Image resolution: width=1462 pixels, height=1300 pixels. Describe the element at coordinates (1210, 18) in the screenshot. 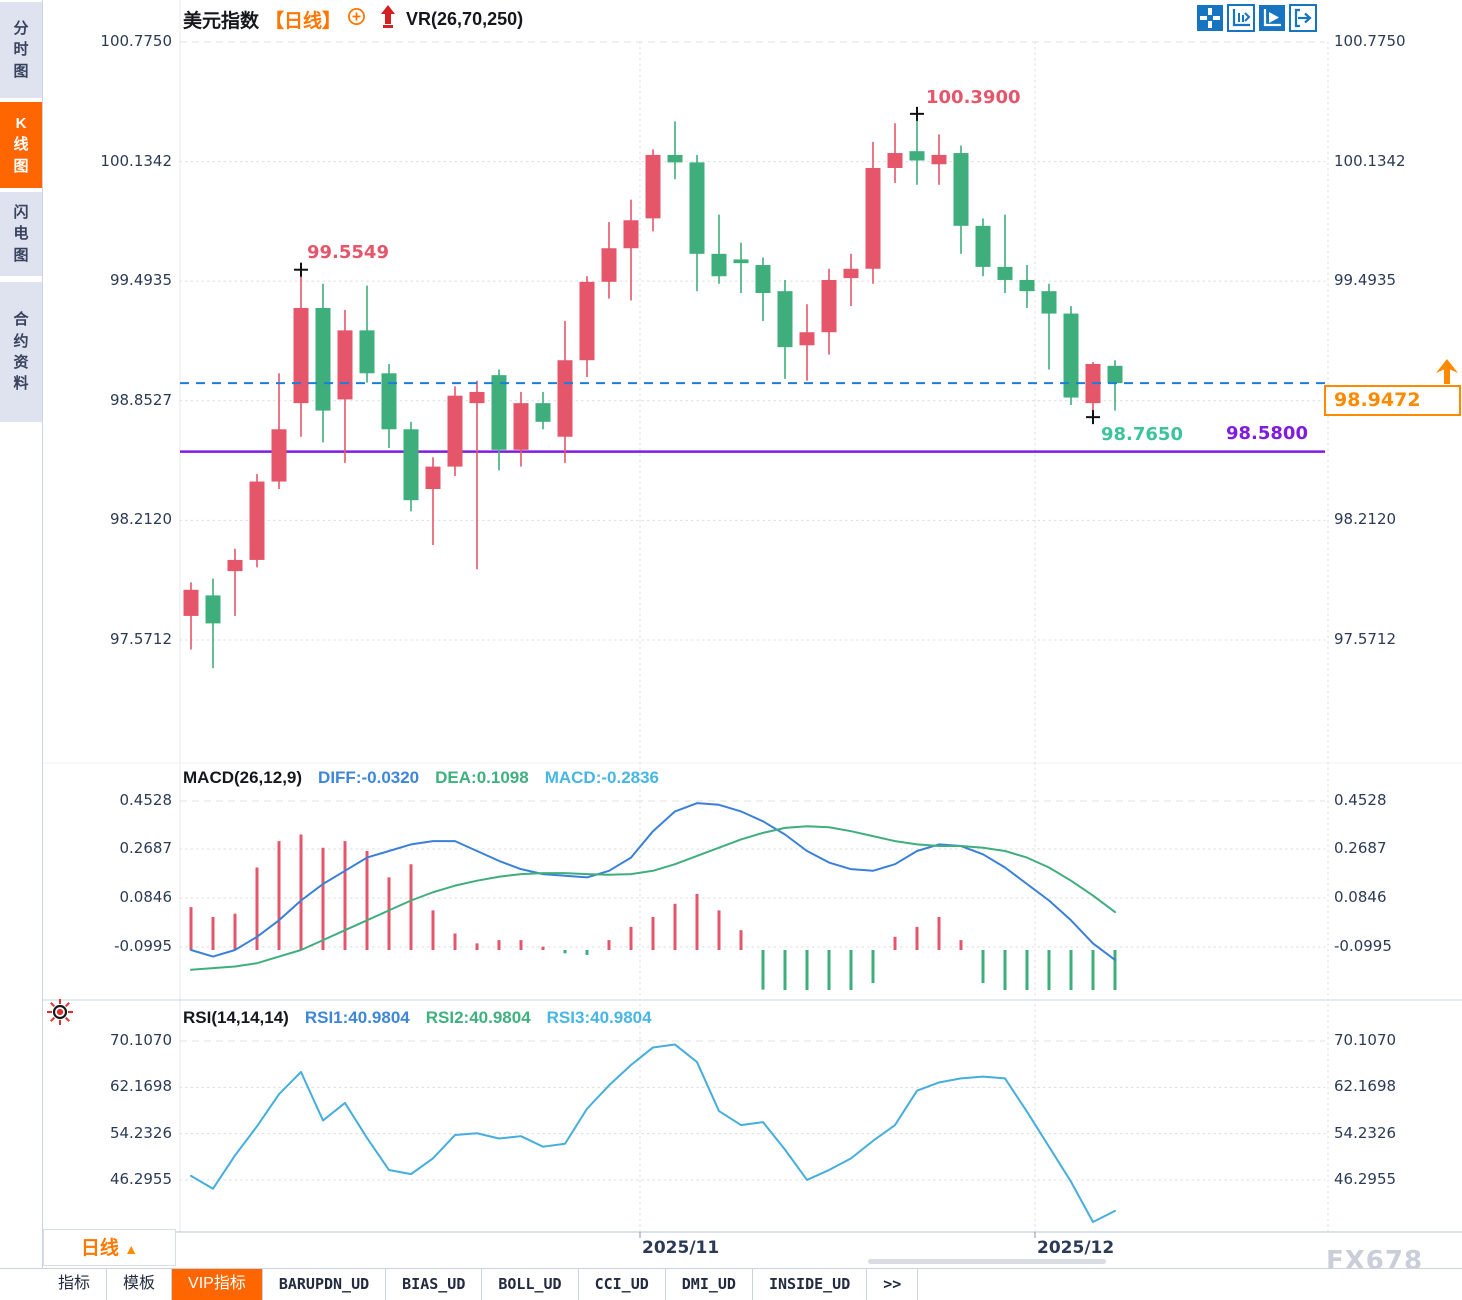

I see `pan-crosshair-icon` at that location.